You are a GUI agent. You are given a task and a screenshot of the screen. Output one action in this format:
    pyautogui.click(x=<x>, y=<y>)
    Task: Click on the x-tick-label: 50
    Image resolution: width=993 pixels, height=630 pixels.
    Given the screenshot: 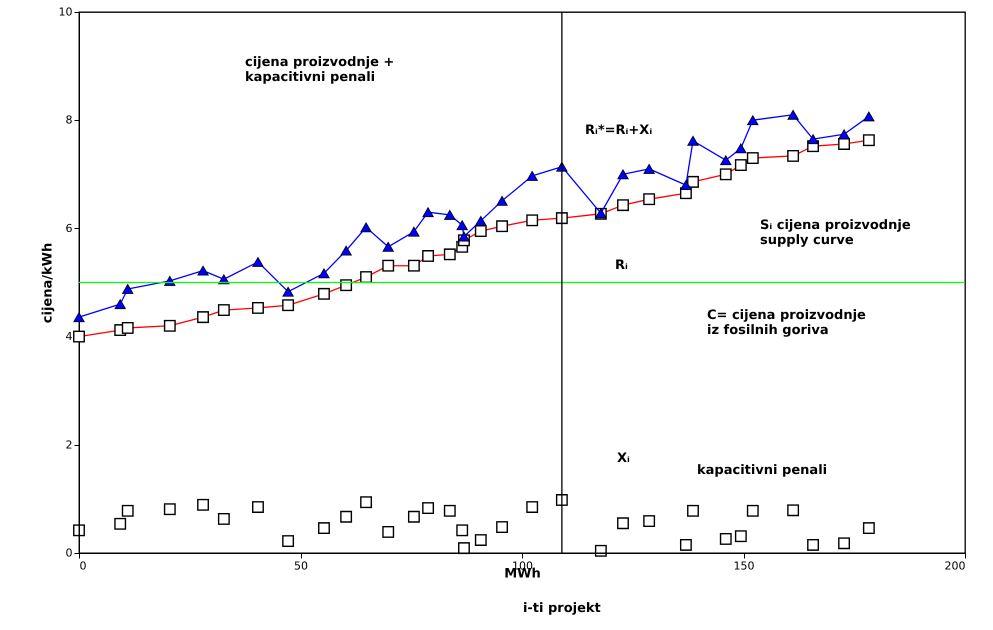 What is the action you would take?
    pyautogui.click(x=301, y=566)
    